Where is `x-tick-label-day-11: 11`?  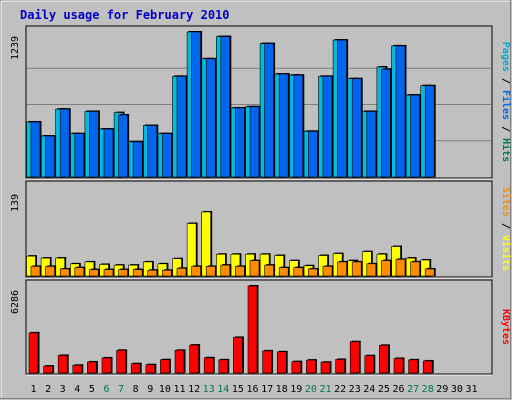 x-tick-label-day-11: 11 is located at coordinates (179, 389).